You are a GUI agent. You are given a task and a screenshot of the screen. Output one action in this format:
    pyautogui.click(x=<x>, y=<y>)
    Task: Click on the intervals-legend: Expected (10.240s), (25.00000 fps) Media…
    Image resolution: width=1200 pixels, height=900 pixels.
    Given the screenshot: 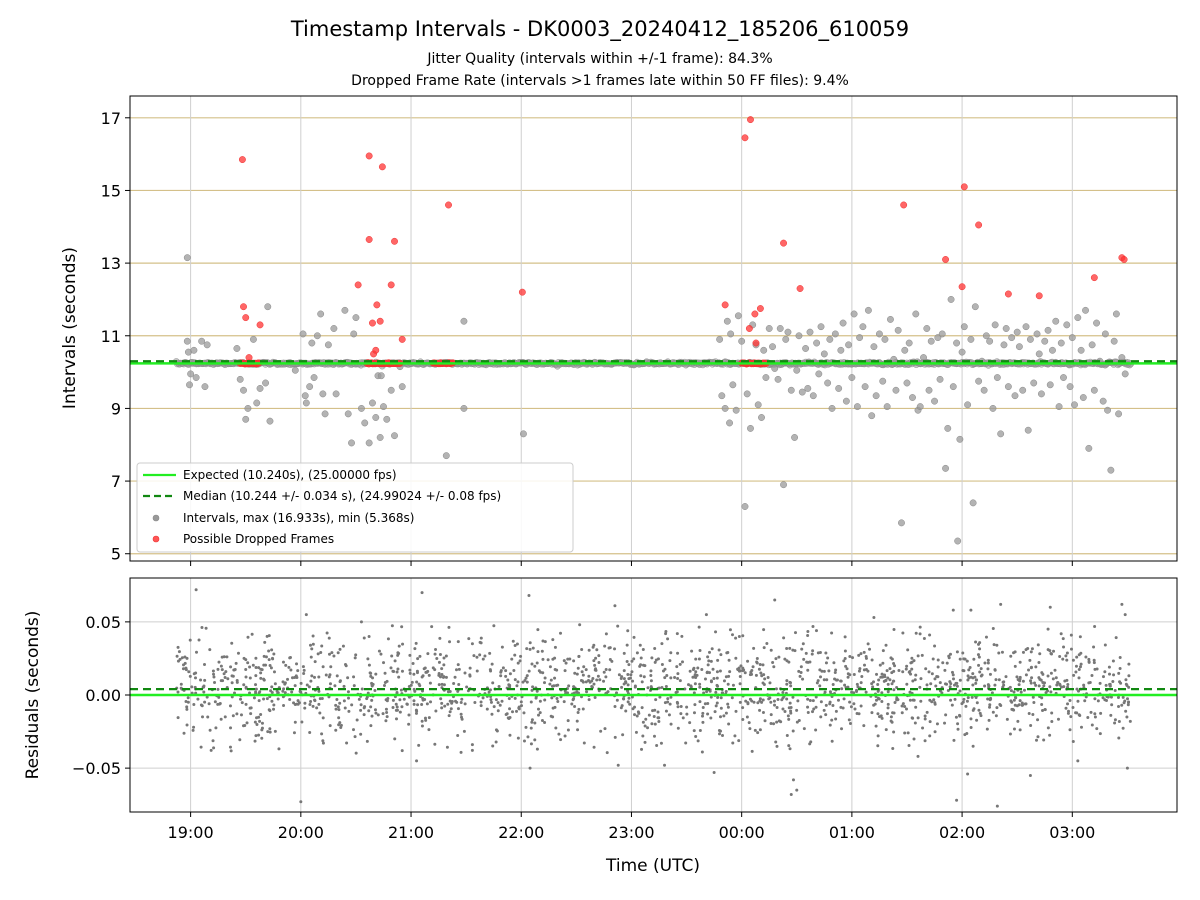 What is the action you would take?
    pyautogui.click(x=355, y=507)
    